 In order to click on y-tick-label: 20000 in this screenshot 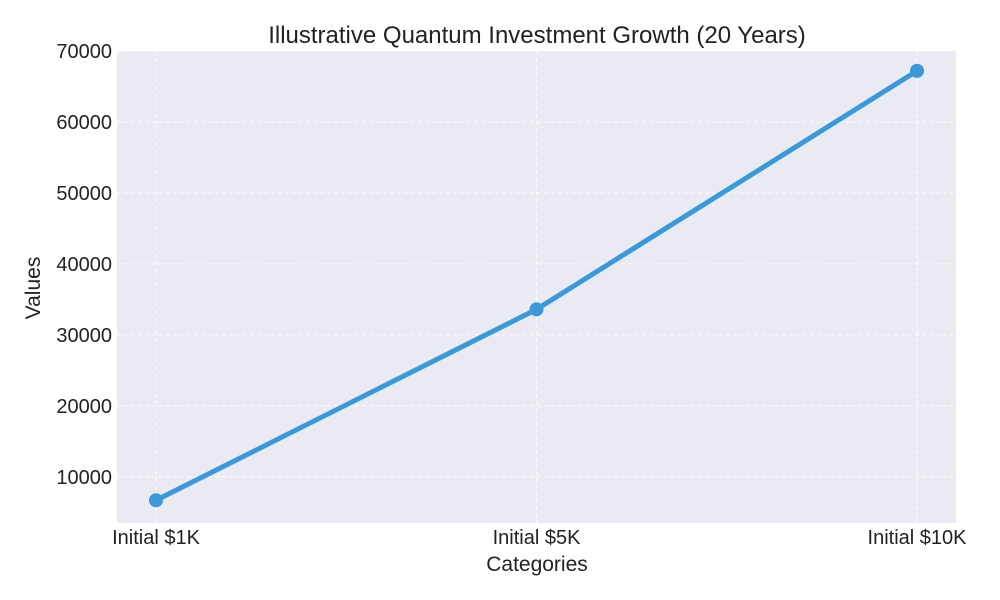, I will do `click(84, 407)`.